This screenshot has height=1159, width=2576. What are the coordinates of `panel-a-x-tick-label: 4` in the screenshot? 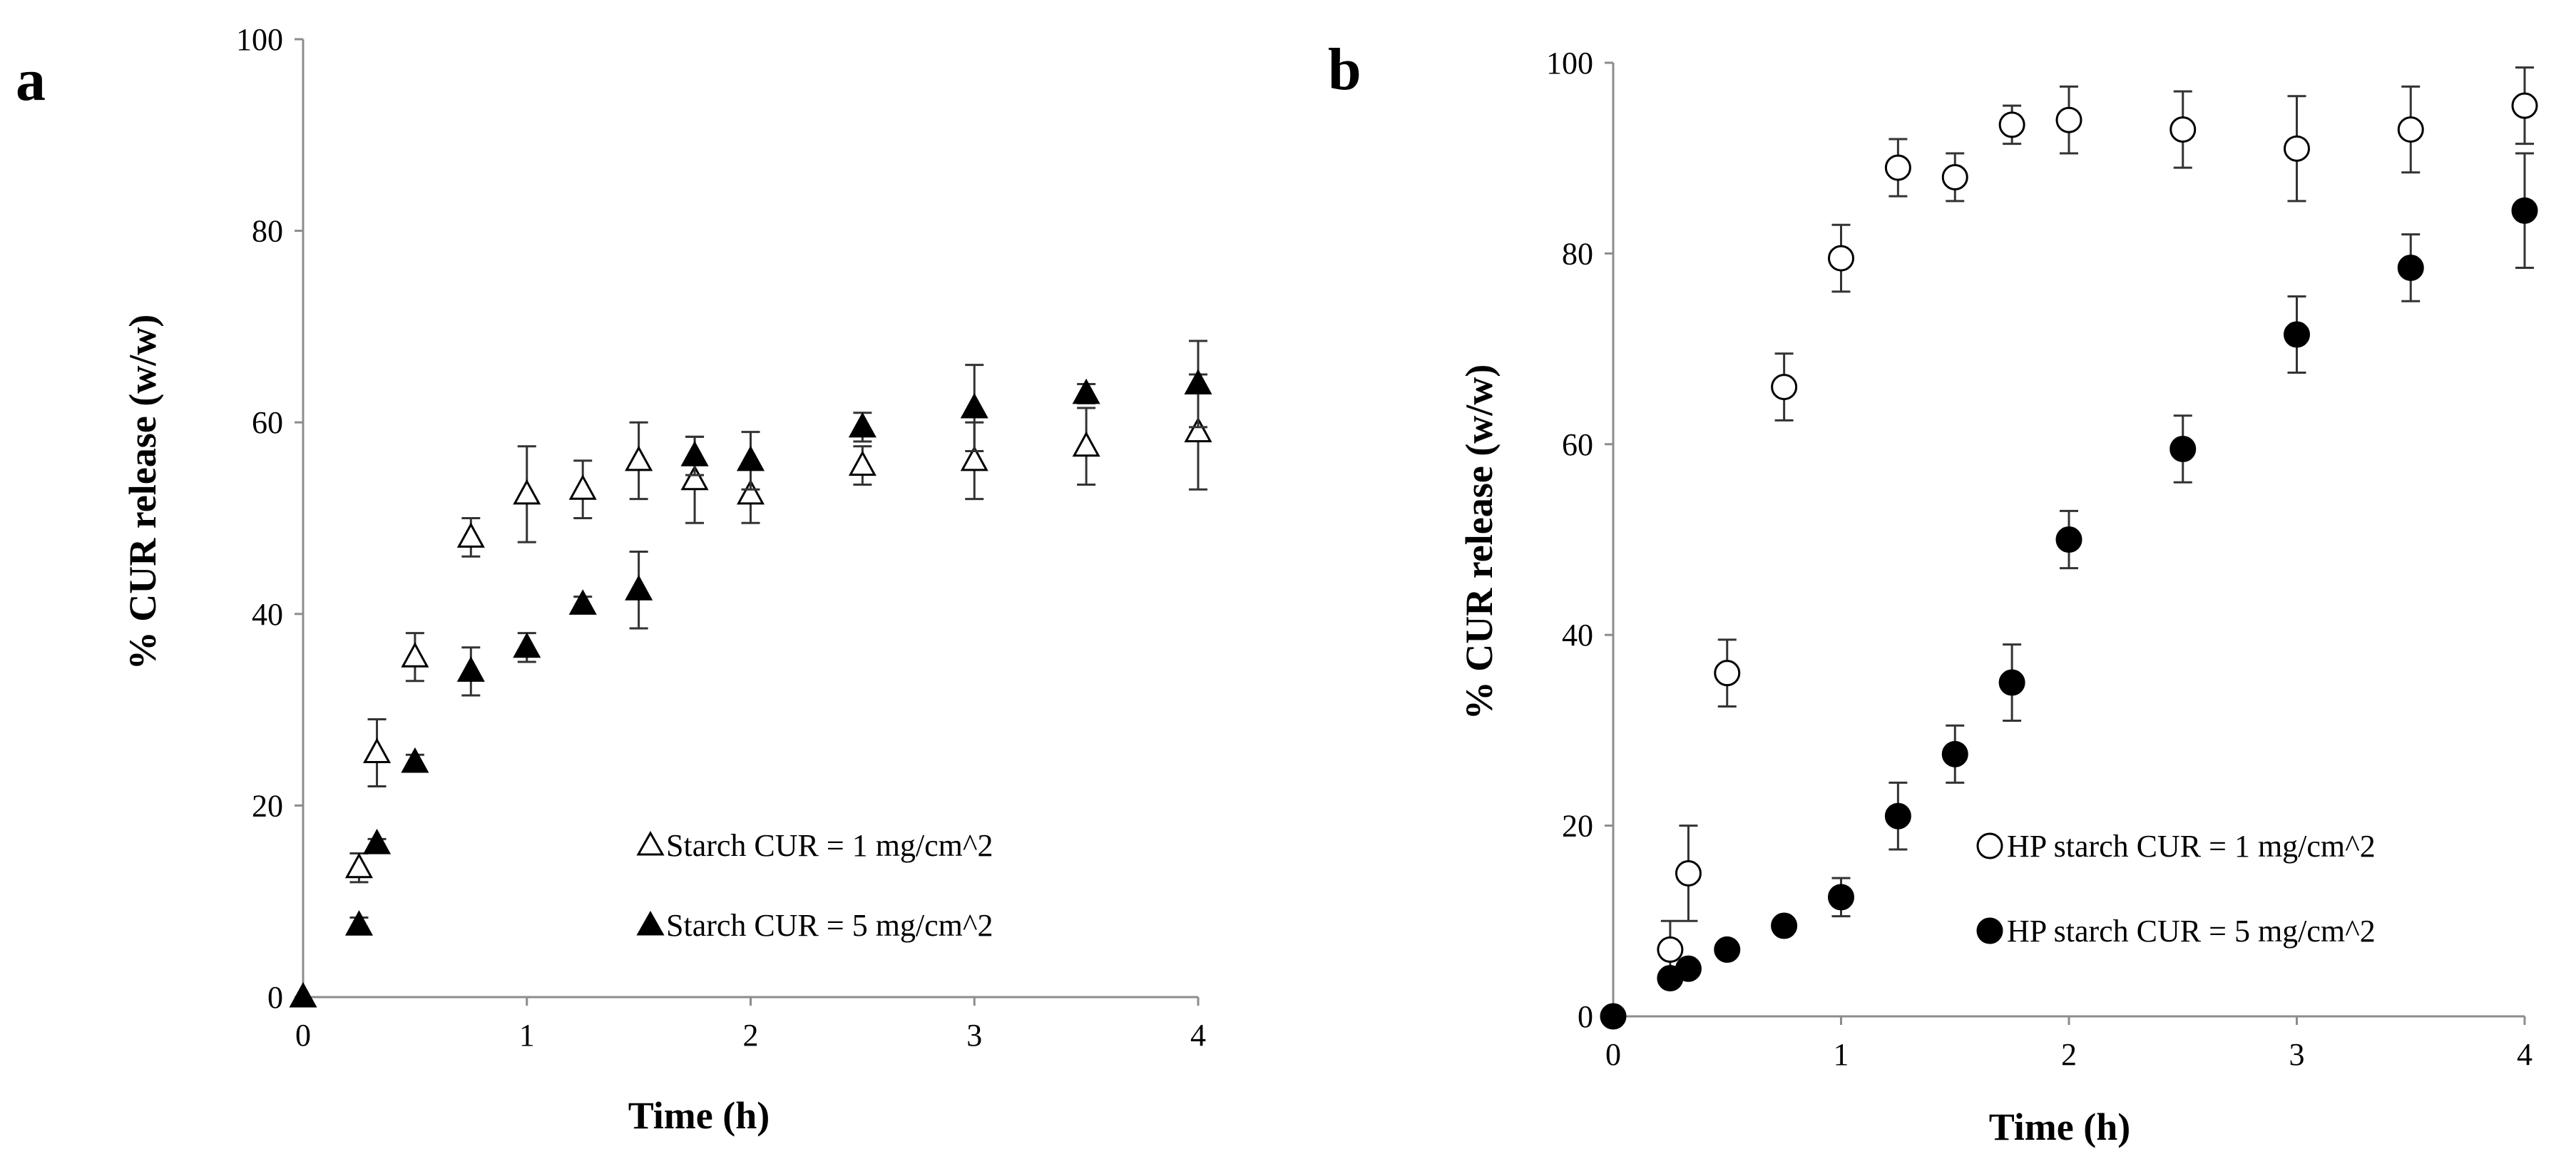 It's located at (1198, 1035).